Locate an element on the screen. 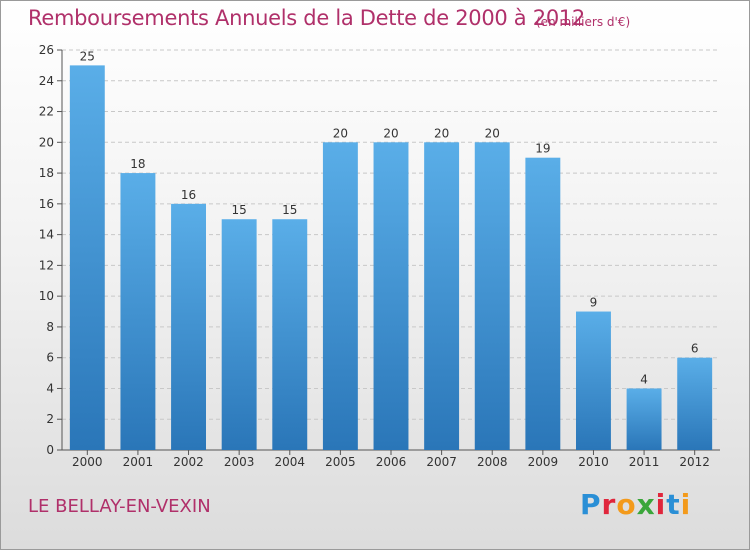 This screenshot has width=750, height=550. bar-2001 is located at coordinates (138, 312).